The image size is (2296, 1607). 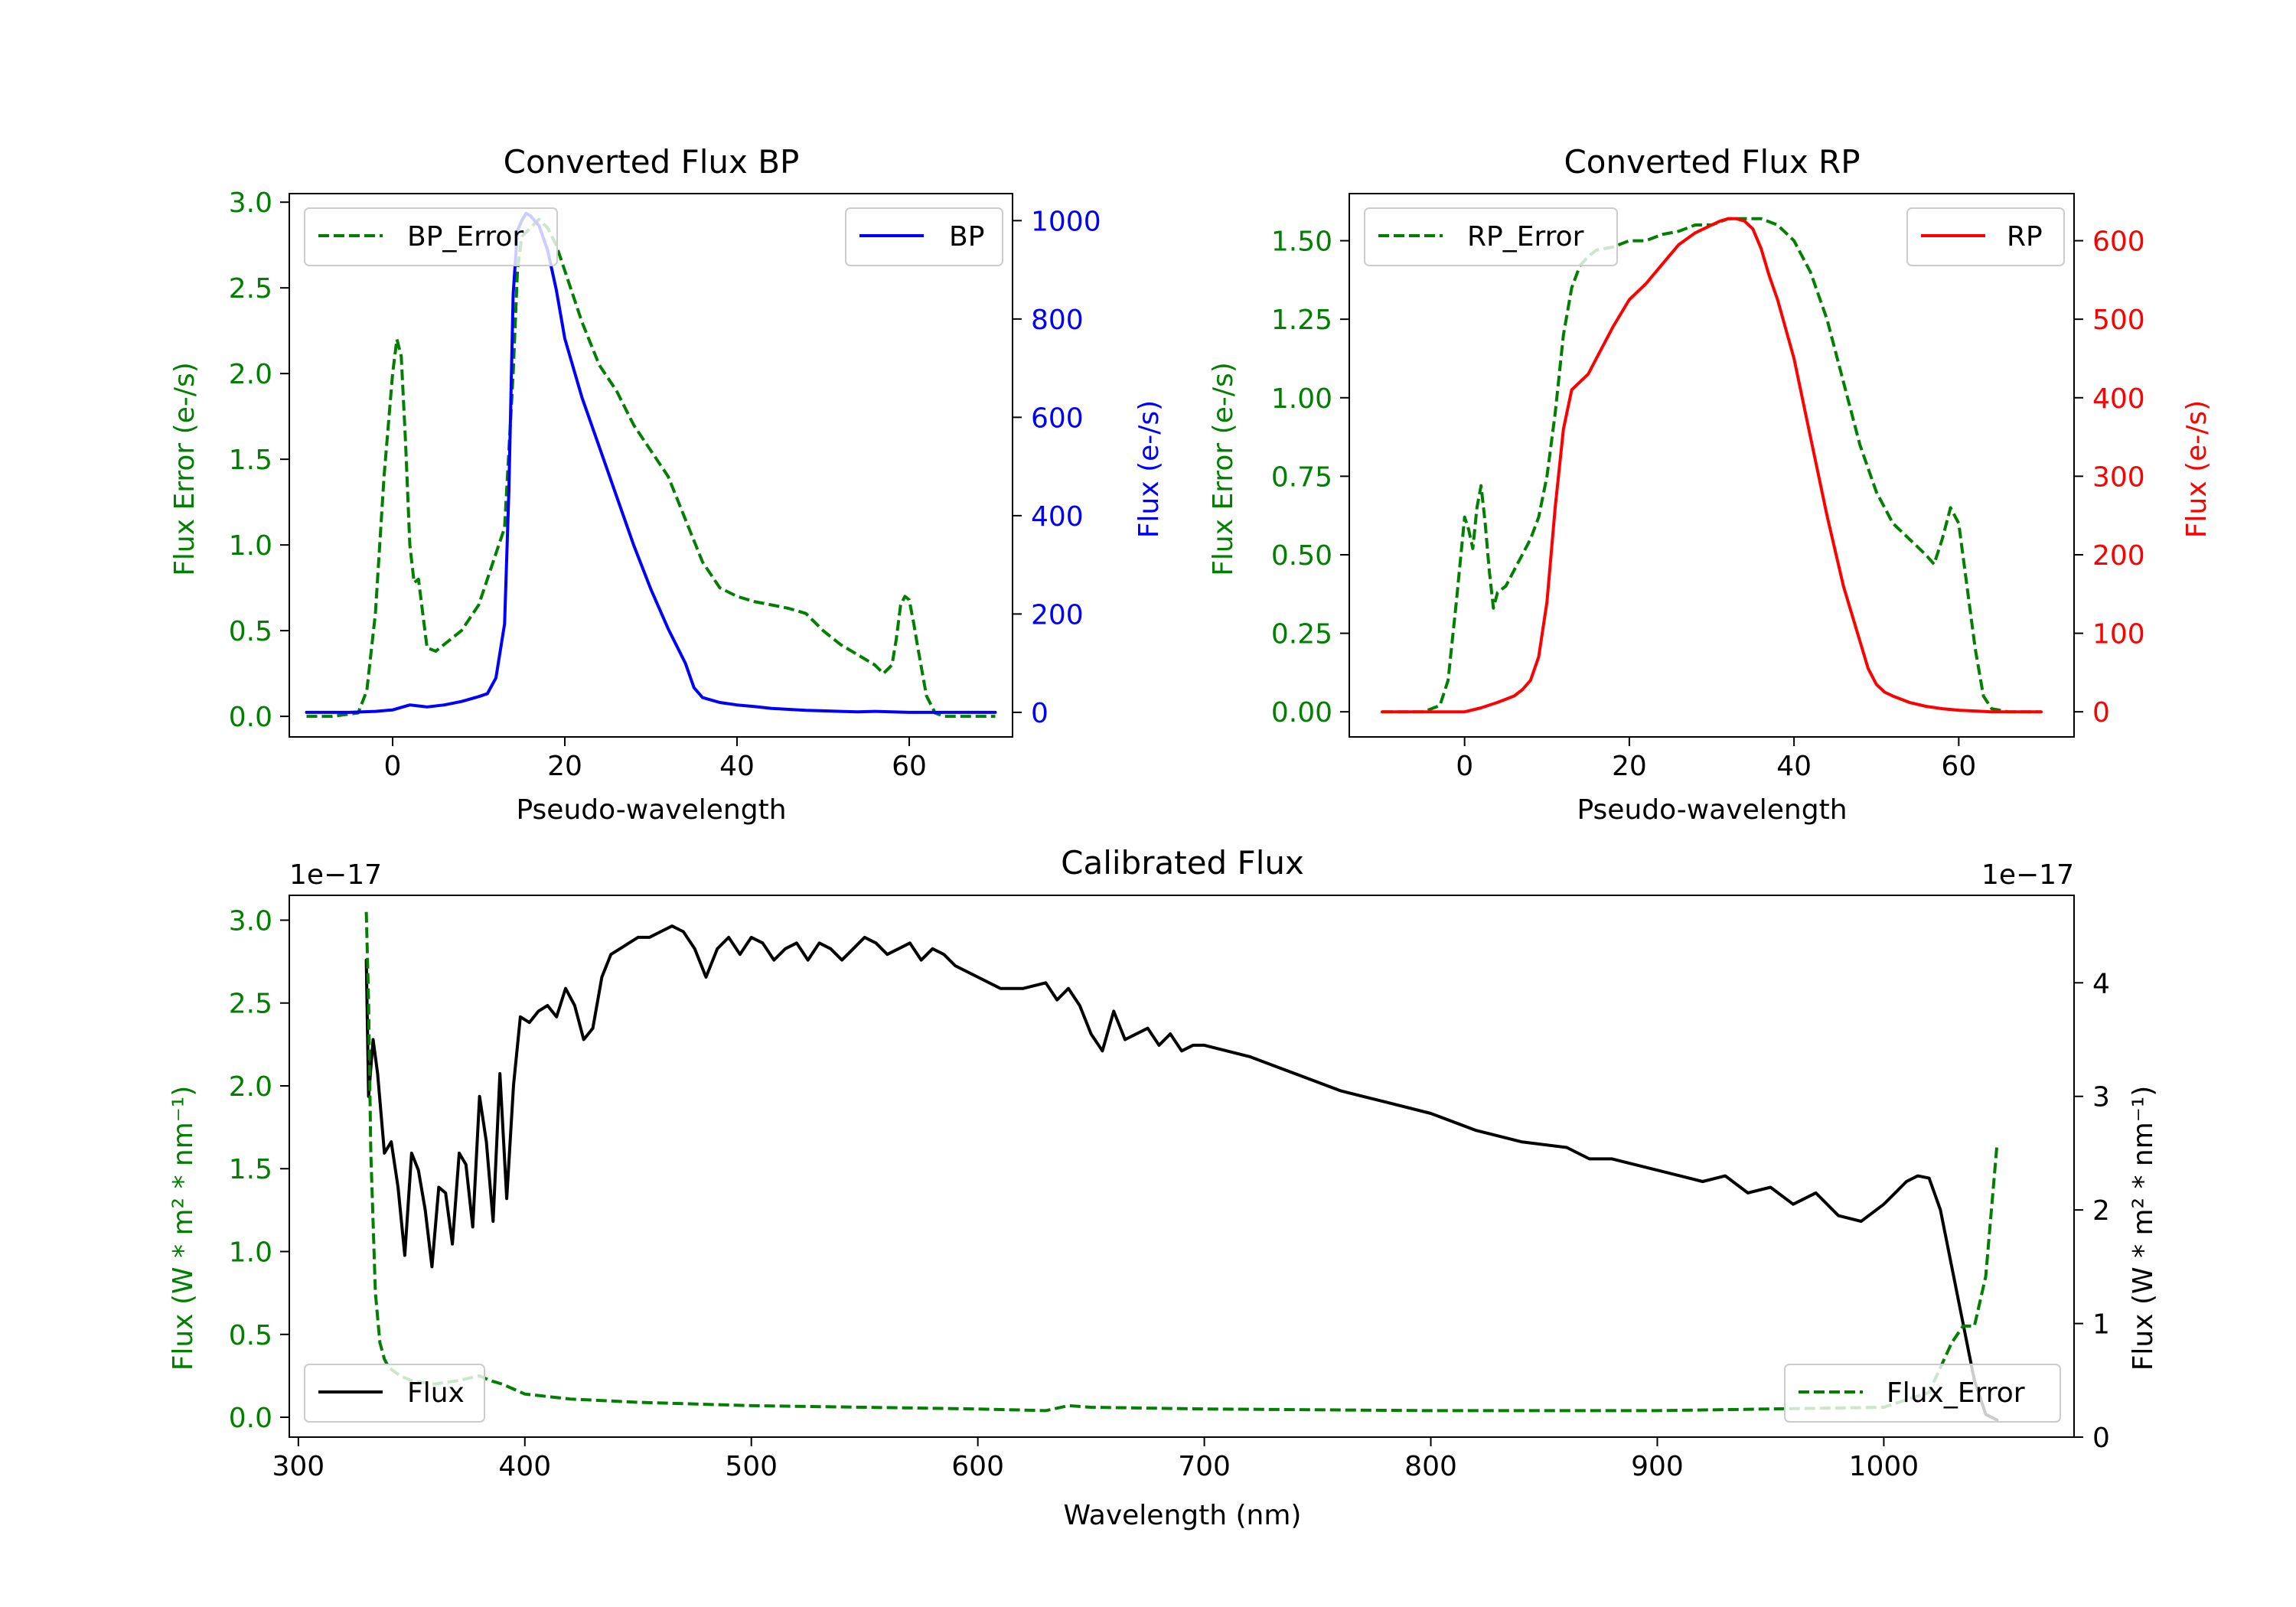 What do you see at coordinates (1430, 1466) in the screenshot?
I see `cal-x-tick-label-5: 800` at bounding box center [1430, 1466].